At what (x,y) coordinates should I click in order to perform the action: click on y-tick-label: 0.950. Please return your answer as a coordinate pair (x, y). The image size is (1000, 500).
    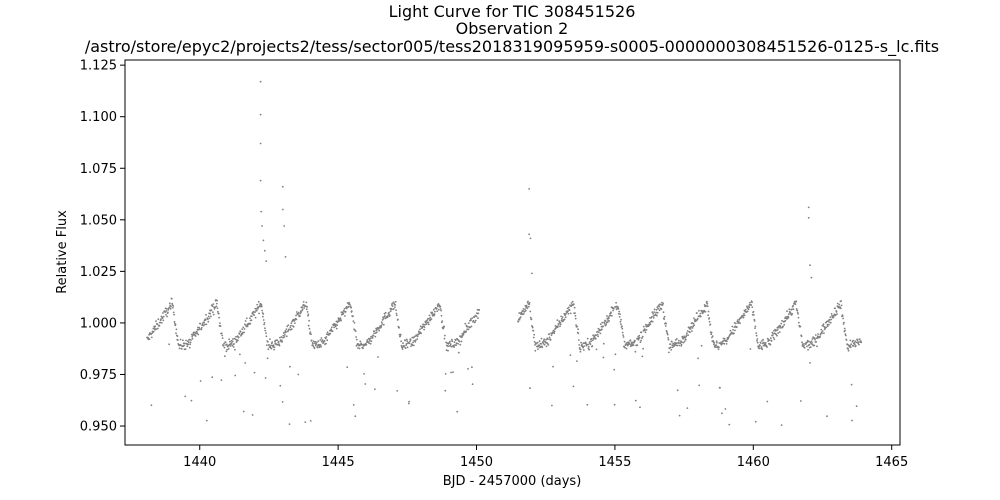
    Looking at the image, I should click on (98, 427).